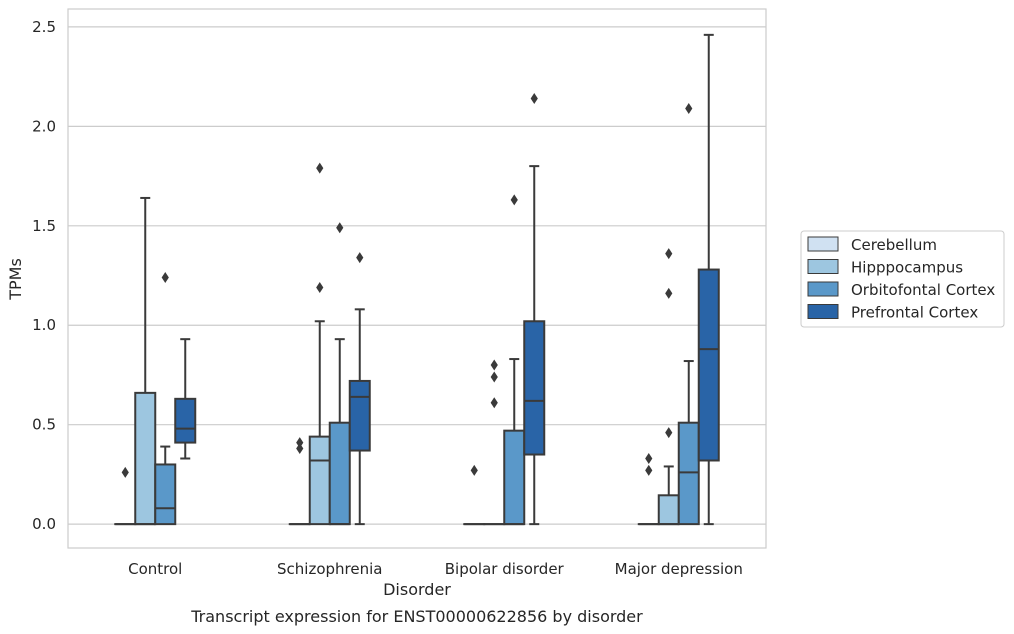 Image resolution: width=1014 pixels, height=634 pixels. What do you see at coordinates (907, 268) in the screenshot?
I see `legend-label: Hipppocampus` at bounding box center [907, 268].